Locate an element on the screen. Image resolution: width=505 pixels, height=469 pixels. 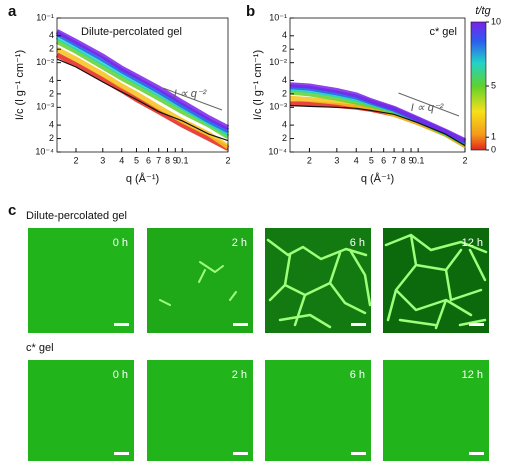
colorbar-tick-label: 0 is located at coordinates (493, 149).